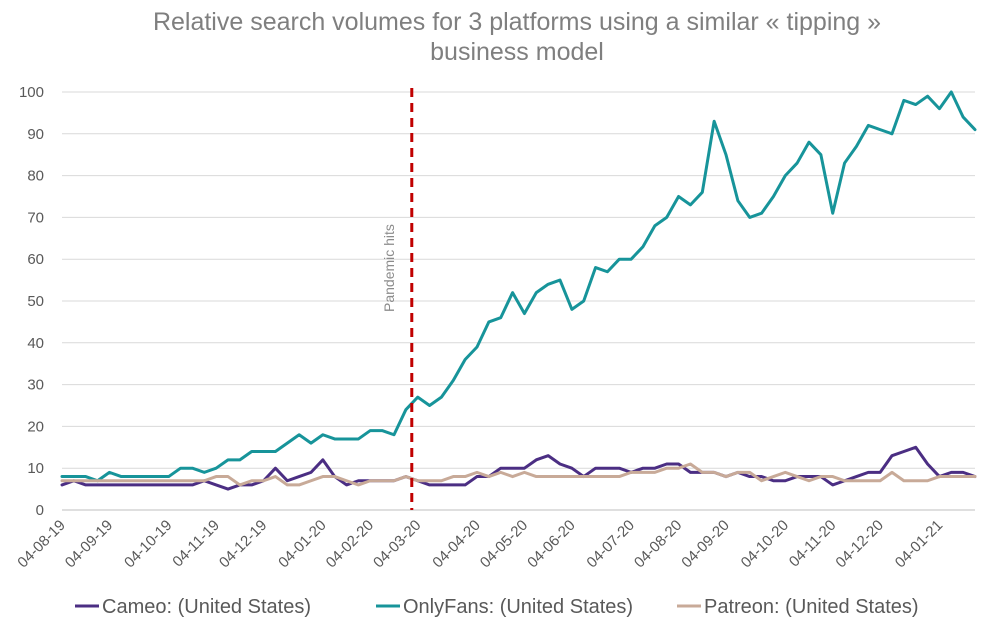  Describe the element at coordinates (35, 385) in the screenshot. I see `y-tick-label: 30` at that location.